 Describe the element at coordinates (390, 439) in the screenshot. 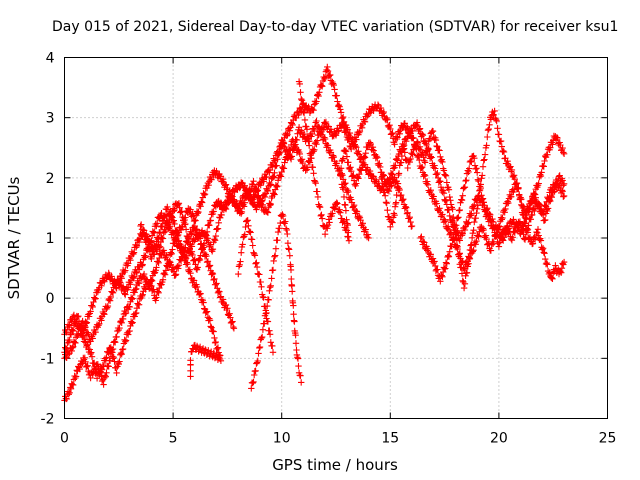

I see `x-tick-label: 15` at that location.